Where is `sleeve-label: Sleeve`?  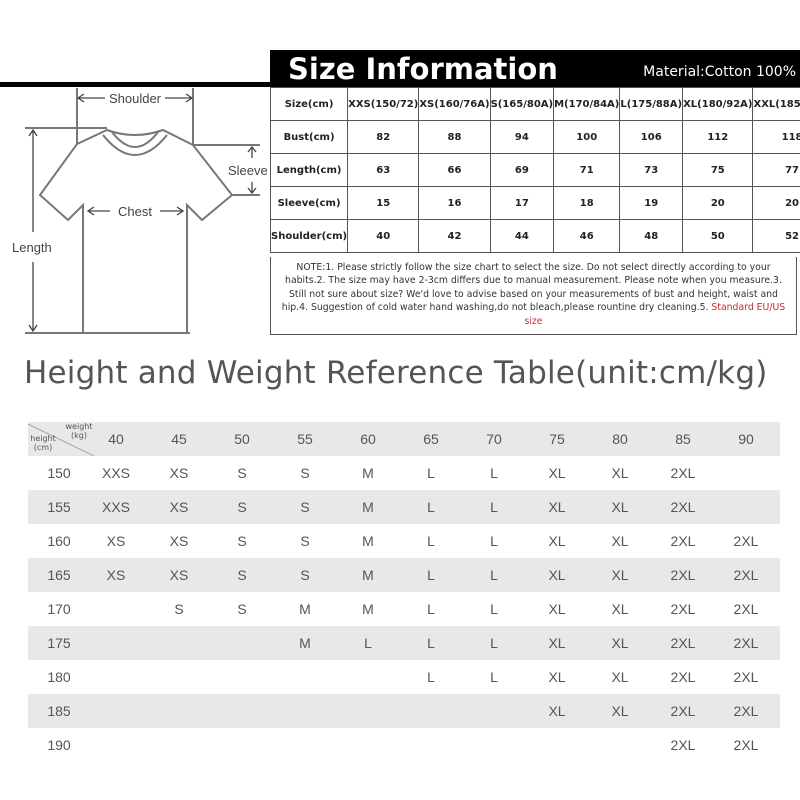 sleeve-label: Sleeve is located at coordinates (248, 170).